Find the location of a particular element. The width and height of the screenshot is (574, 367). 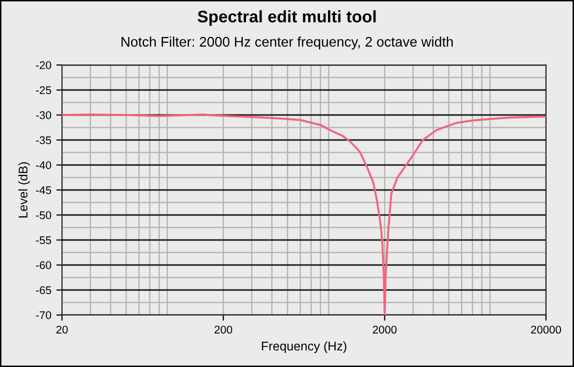

y-tick-label: -25 is located at coordinates (44, 90).